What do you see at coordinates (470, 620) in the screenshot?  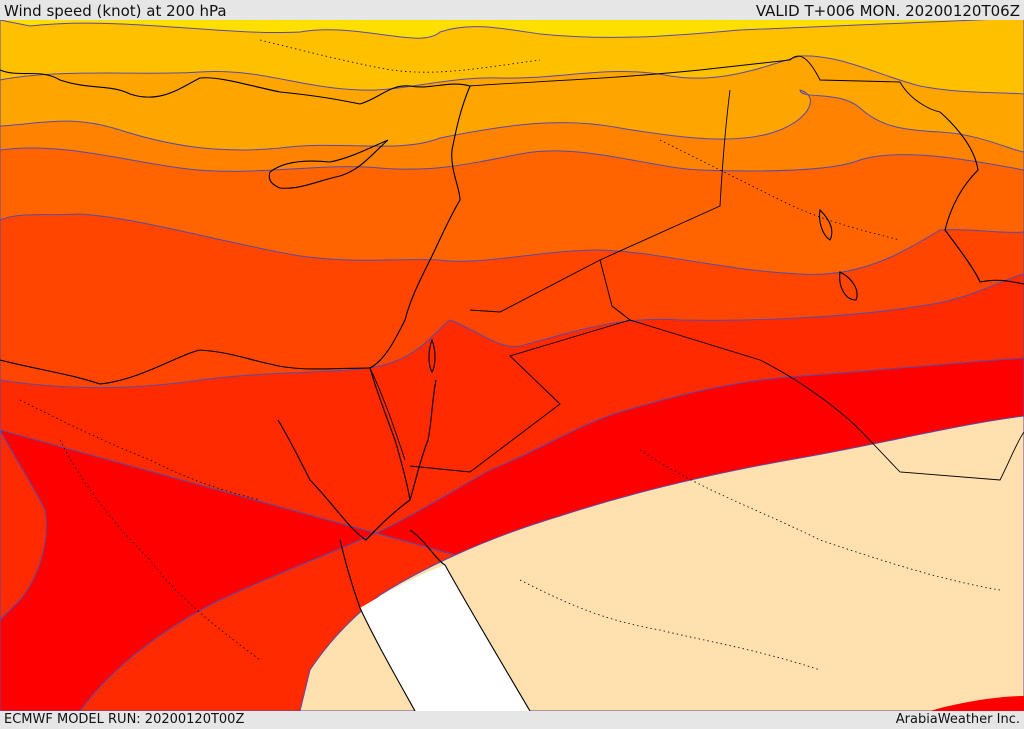 I see `red-sea-coast-east` at bounding box center [470, 620].